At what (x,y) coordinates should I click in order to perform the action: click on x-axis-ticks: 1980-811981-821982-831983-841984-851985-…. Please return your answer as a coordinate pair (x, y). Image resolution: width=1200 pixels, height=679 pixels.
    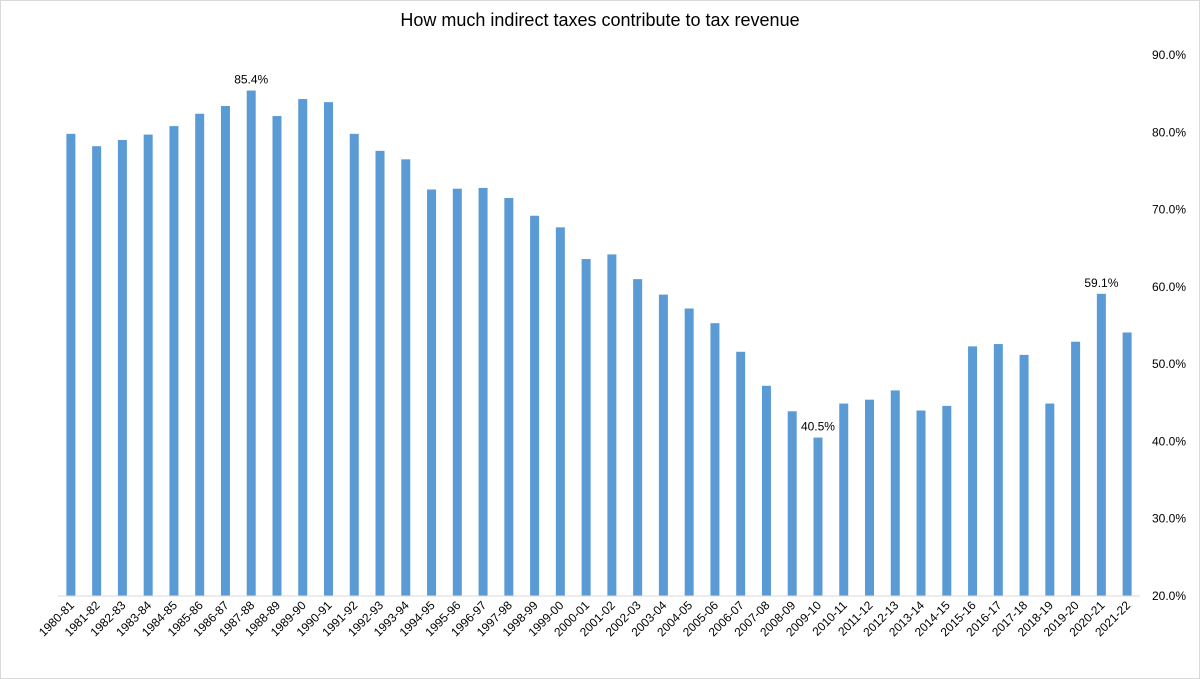
    Looking at the image, I should click on (585, 618).